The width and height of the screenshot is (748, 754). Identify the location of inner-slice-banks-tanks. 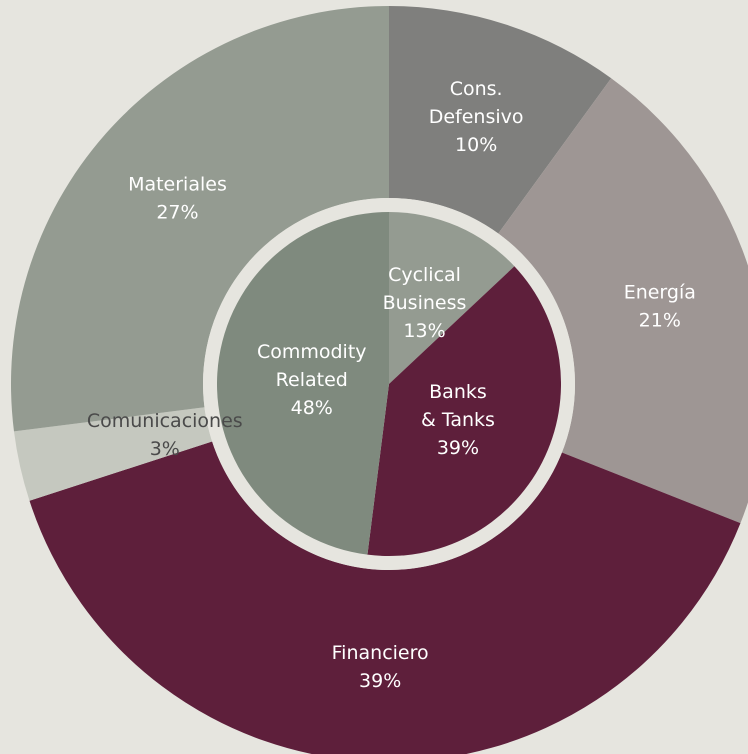
(464, 411).